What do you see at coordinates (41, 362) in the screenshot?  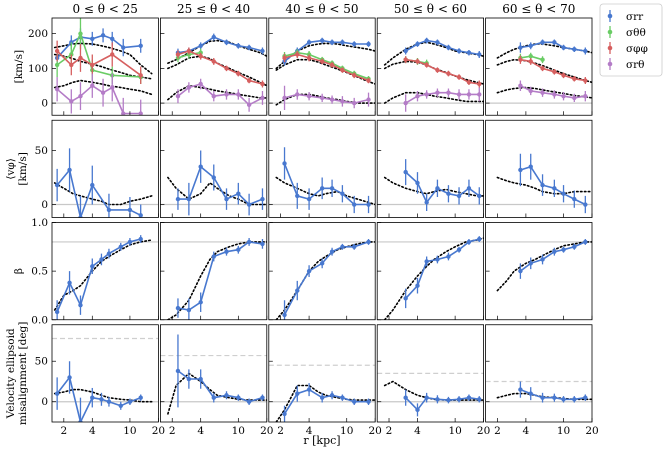 I see `y-tick-label: 50` at bounding box center [41, 362].